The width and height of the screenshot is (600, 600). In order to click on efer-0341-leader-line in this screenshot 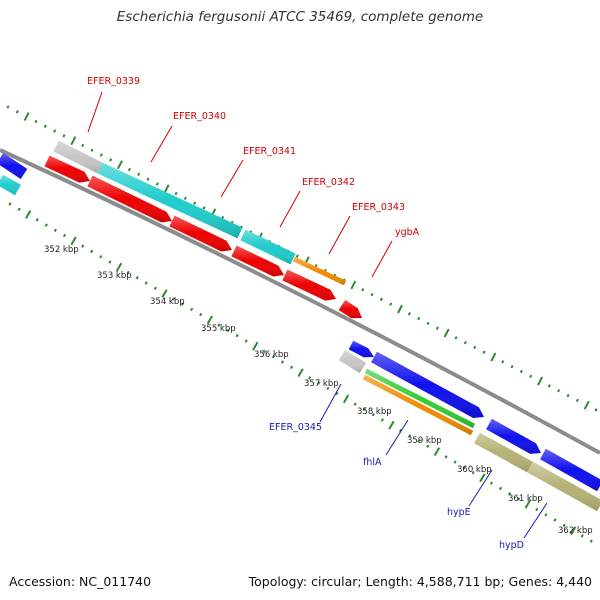, I will do `click(232, 178)`.